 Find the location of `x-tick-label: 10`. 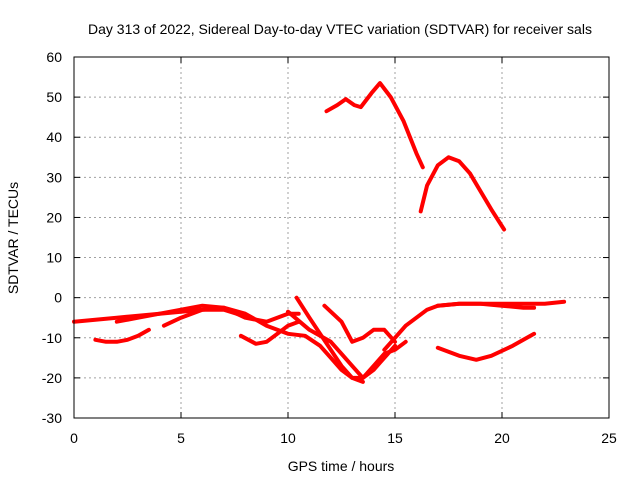

x-tick-label: 10 is located at coordinates (288, 438).